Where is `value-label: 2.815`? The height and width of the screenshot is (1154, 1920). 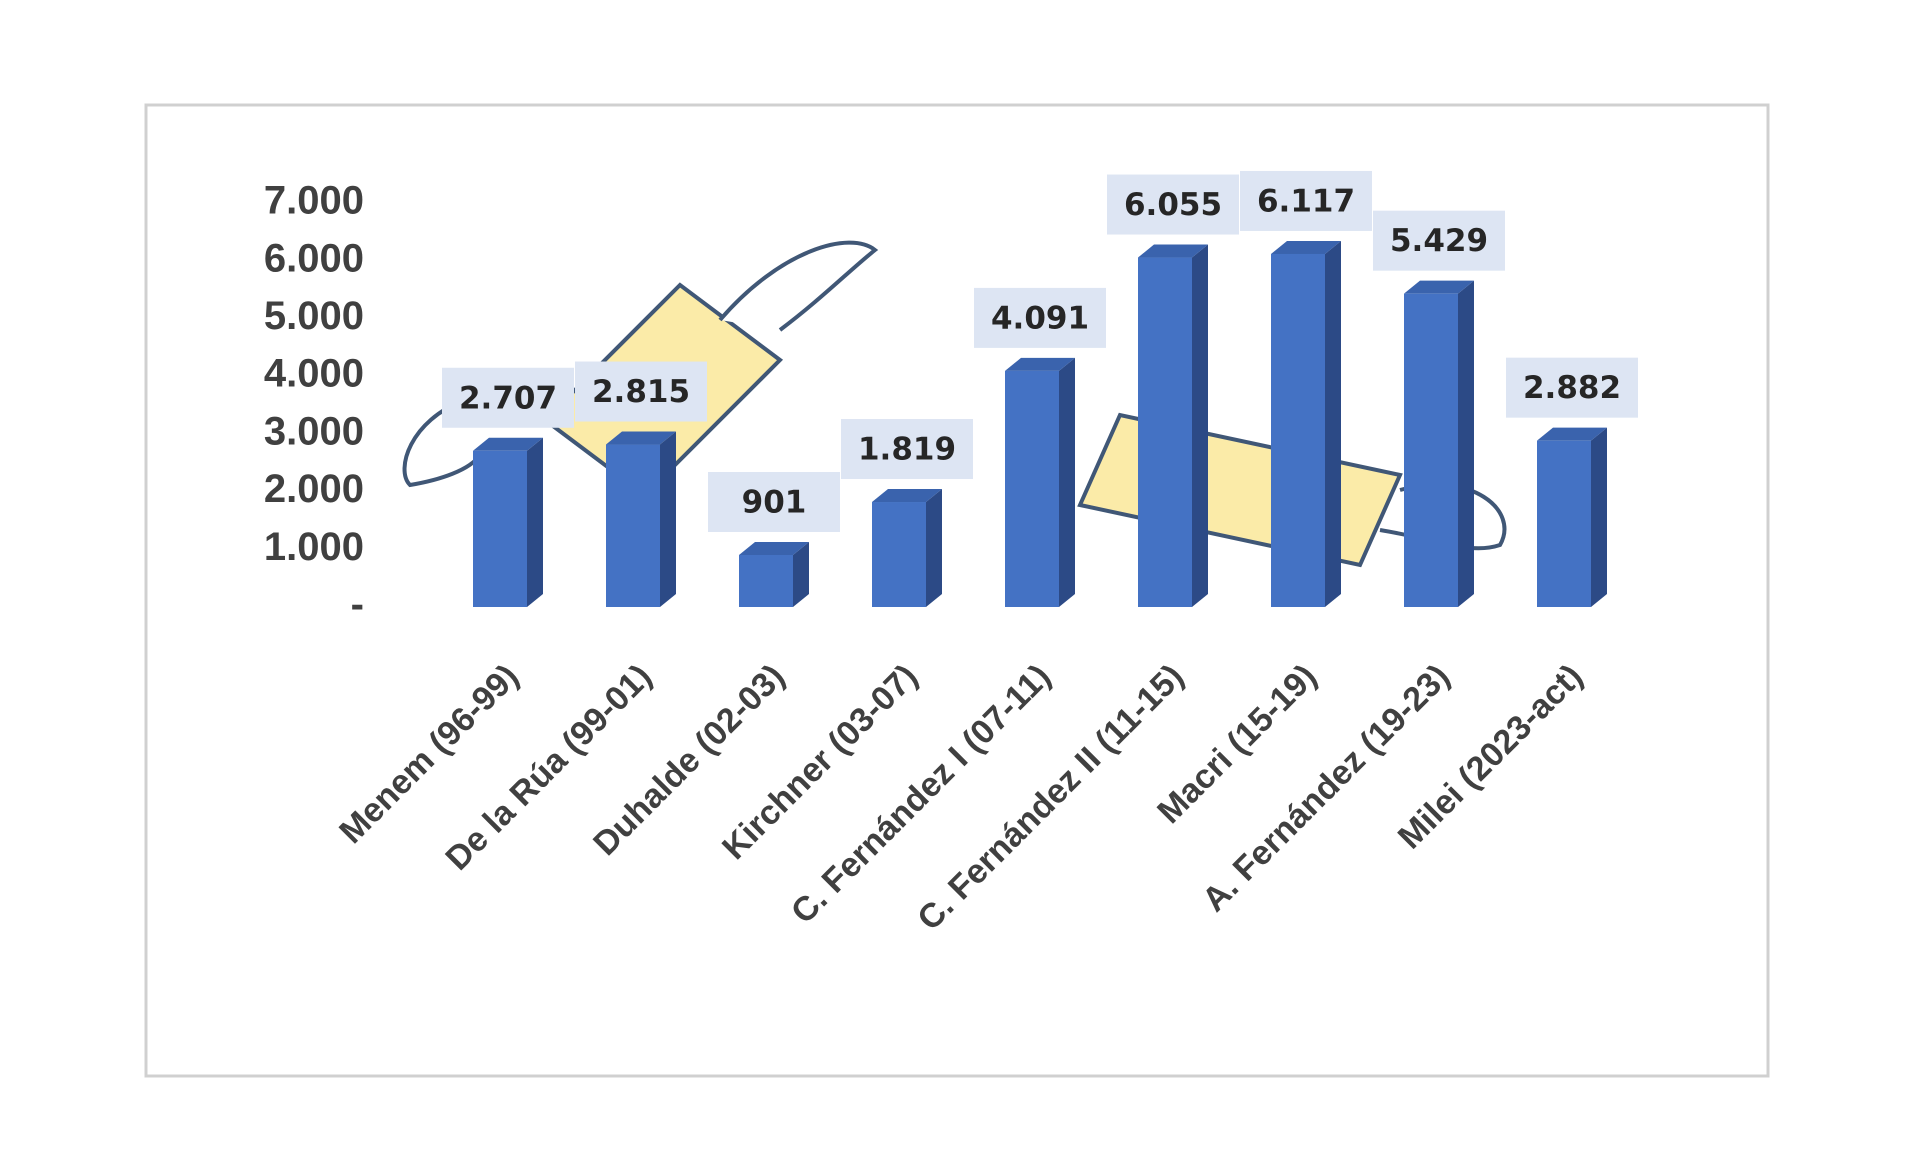
value-label: 2.815 is located at coordinates (641, 392).